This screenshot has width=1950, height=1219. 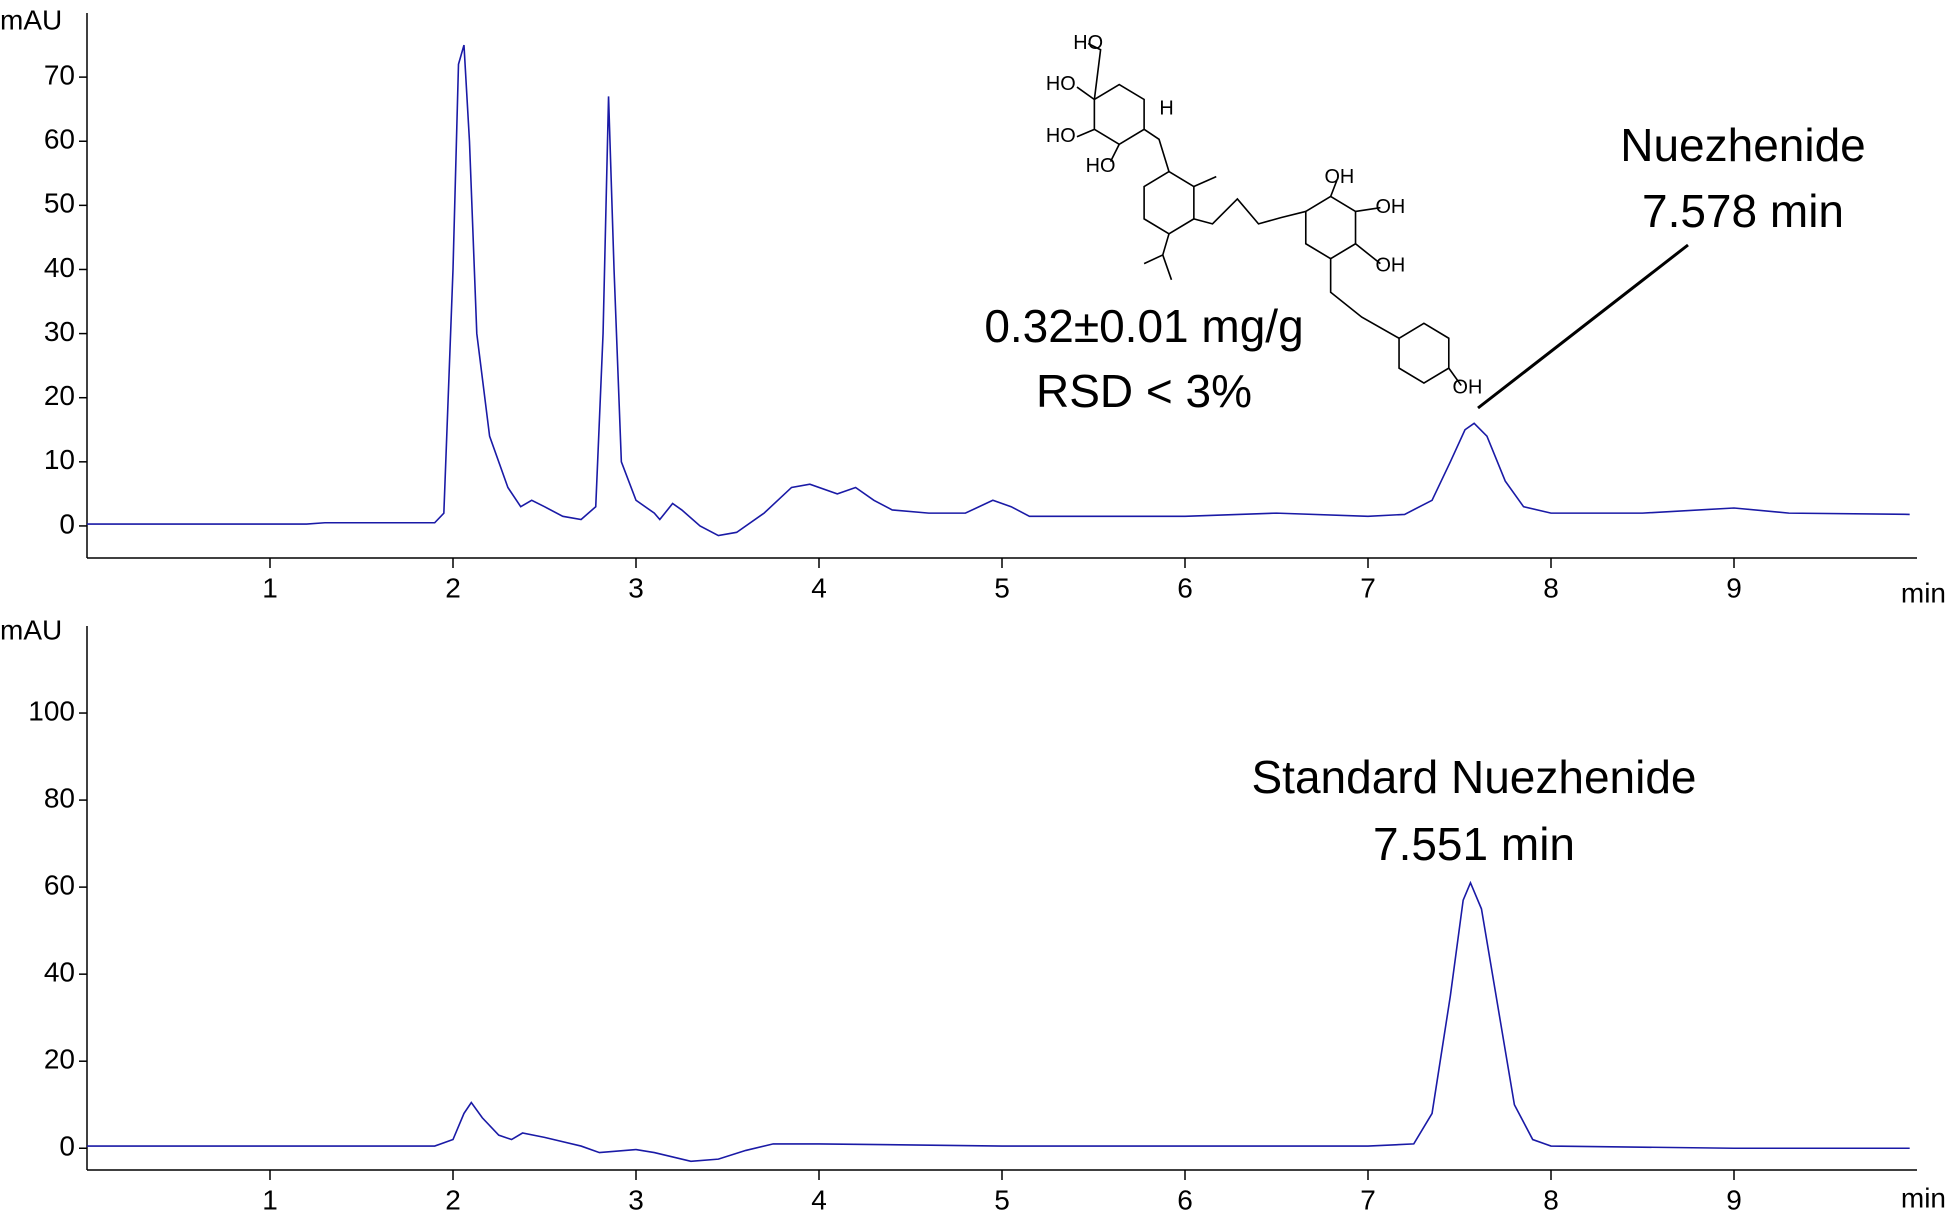 What do you see at coordinates (59, 75) in the screenshot?
I see `y-tick-label: 70` at bounding box center [59, 75].